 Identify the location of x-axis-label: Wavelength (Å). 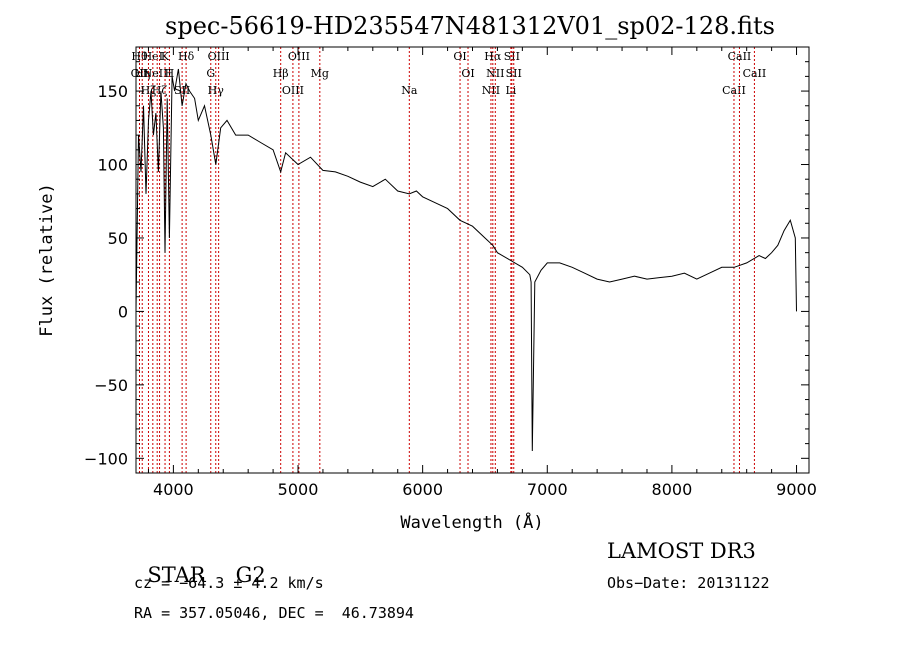
(471, 522).